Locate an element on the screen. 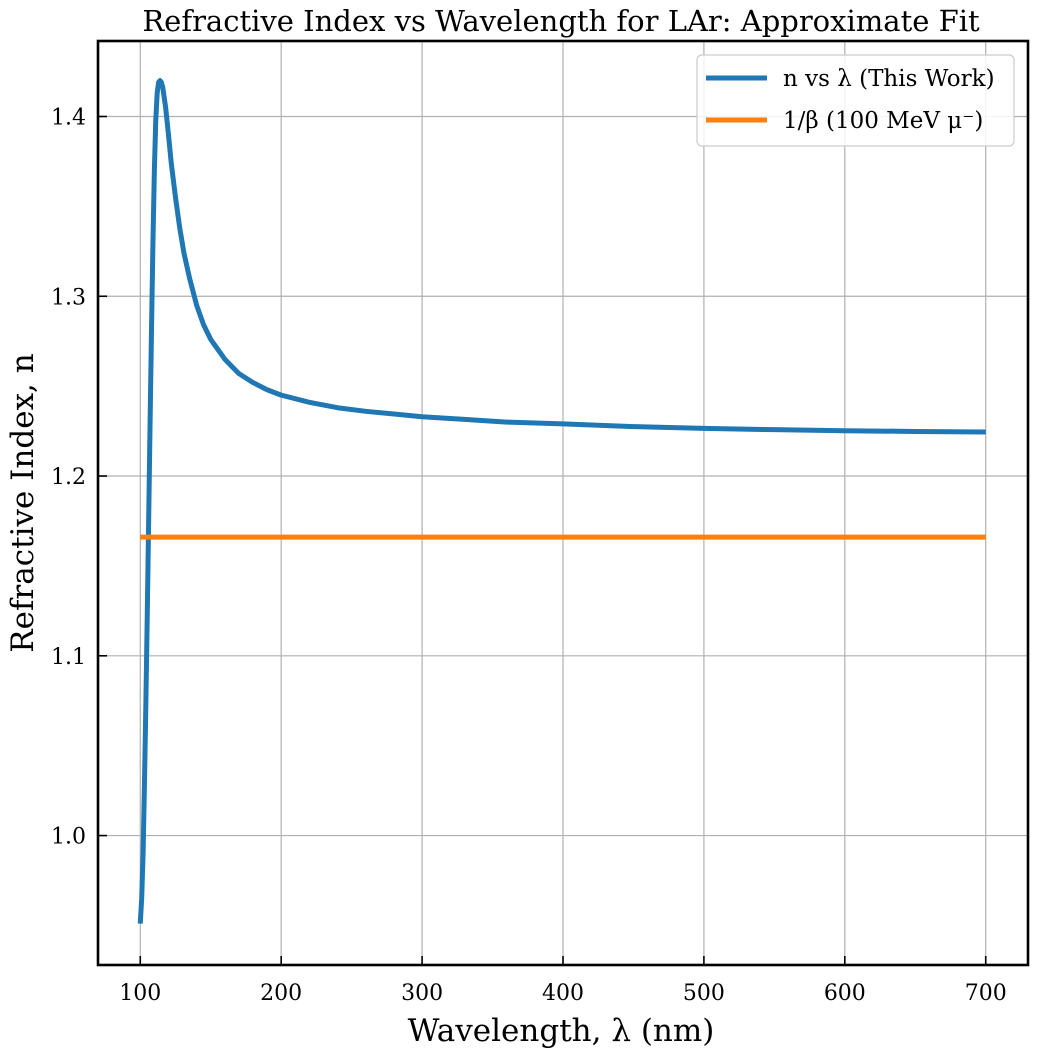 The width and height of the screenshot is (1037, 1062). x-tick-label: 400 is located at coordinates (563, 993).